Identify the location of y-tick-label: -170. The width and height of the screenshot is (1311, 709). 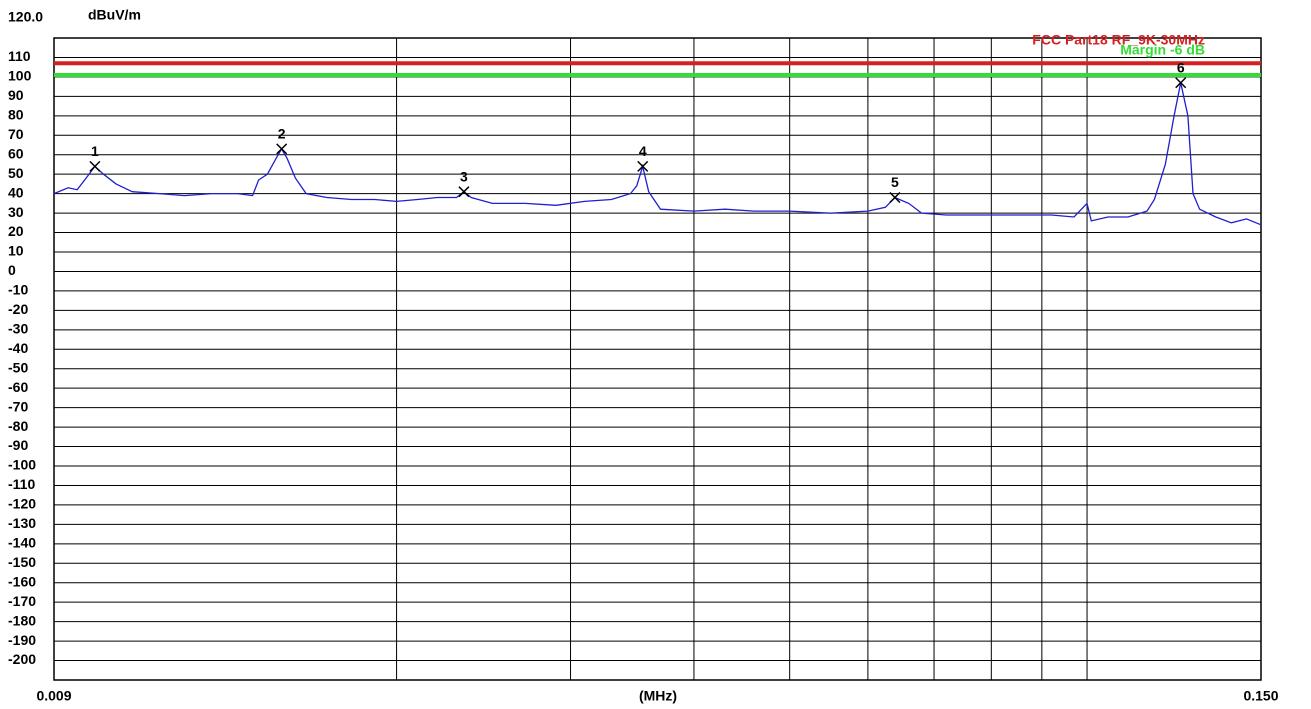
(22, 601).